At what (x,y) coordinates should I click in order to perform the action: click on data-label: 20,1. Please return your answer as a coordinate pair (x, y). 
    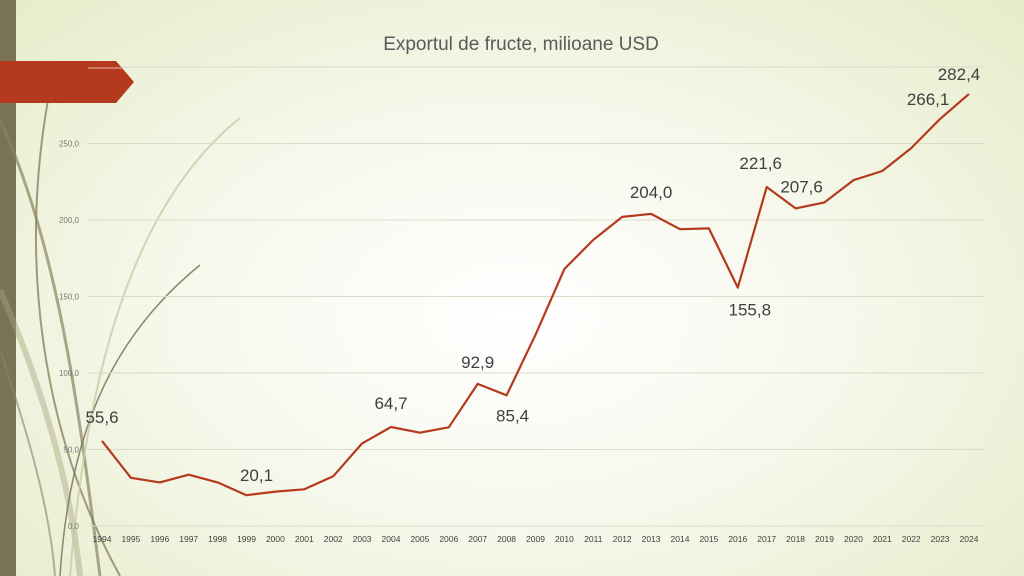
    Looking at the image, I should click on (256, 475).